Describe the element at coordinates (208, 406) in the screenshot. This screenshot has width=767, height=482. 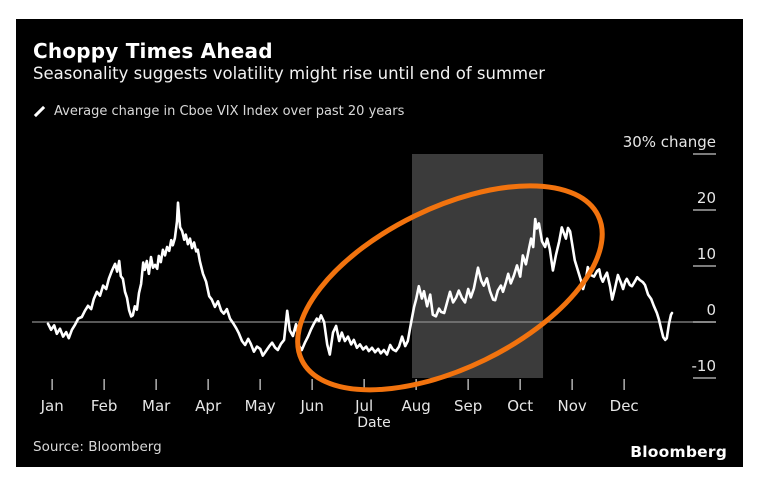
I see `x-tick-label: Apr` at that location.